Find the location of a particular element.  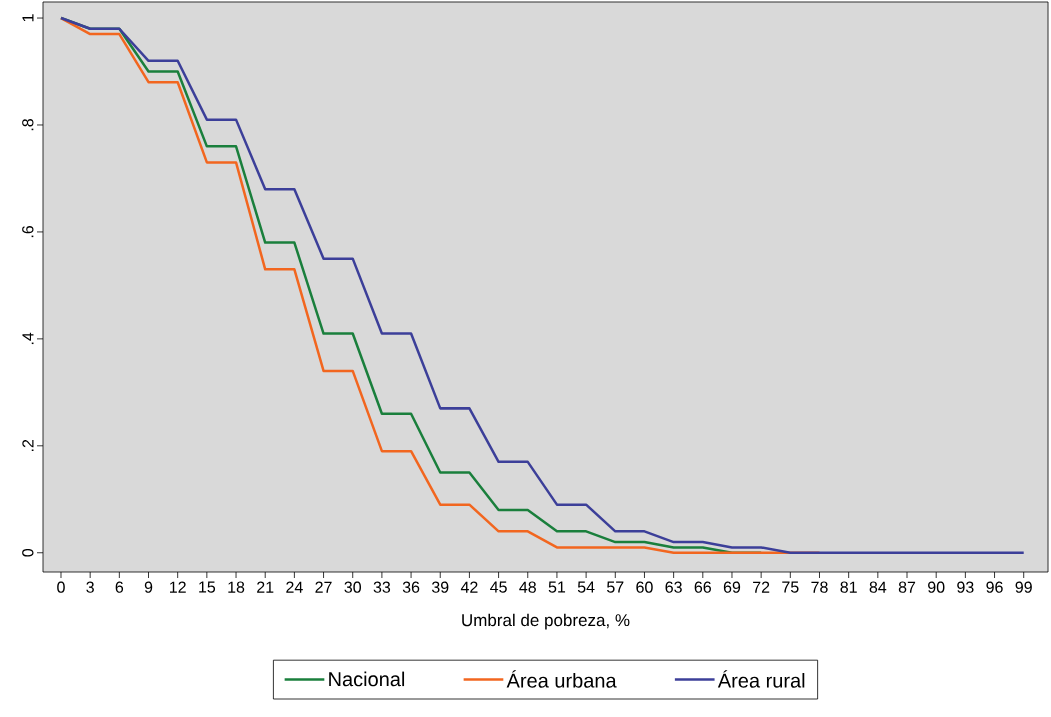

x-tick-label: 78 is located at coordinates (819, 587).